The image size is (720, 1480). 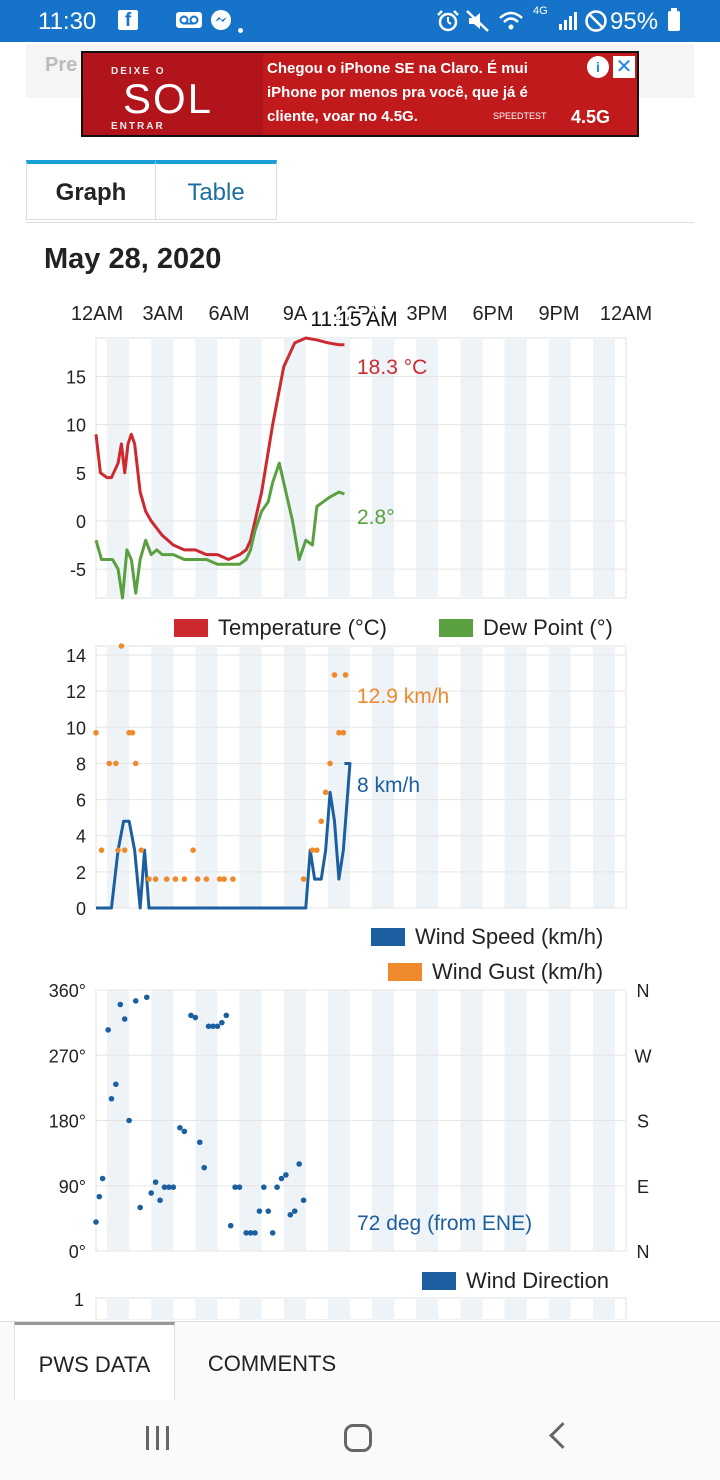 What do you see at coordinates (562, 1435) in the screenshot?
I see `back-icon` at bounding box center [562, 1435].